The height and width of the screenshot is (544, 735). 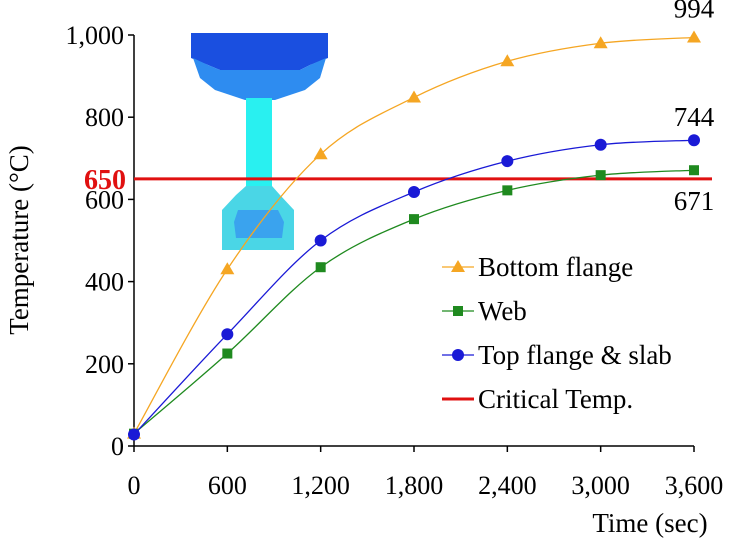 I want to click on x-tick-label: 2,400, so click(x=507, y=485).